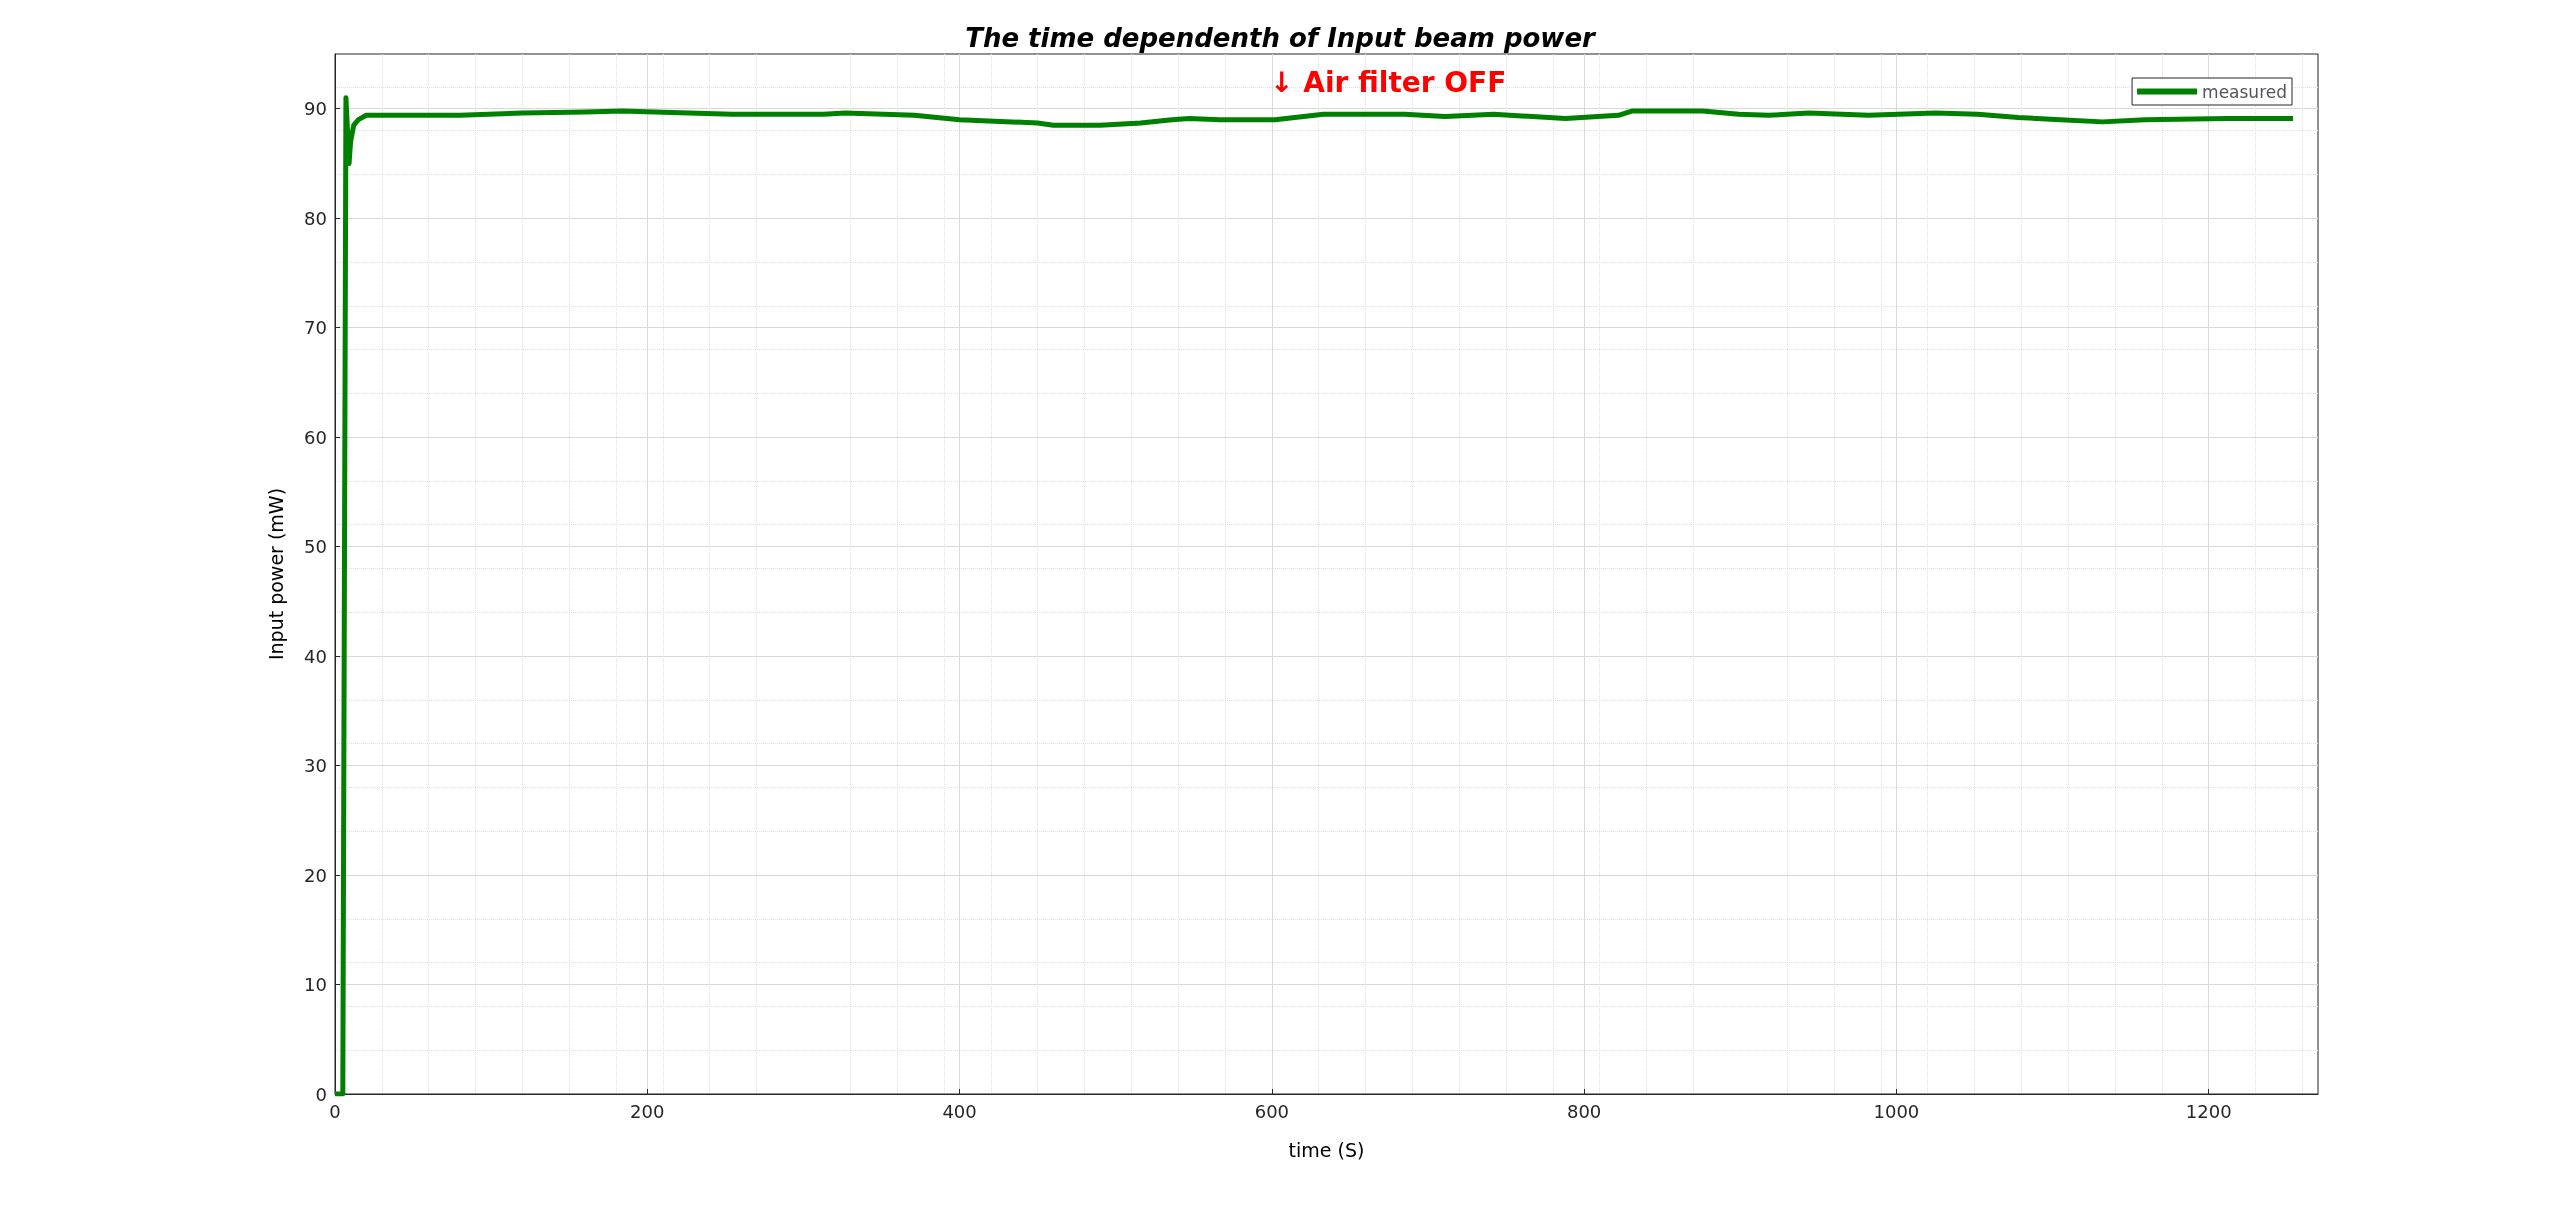  Describe the element at coordinates (1326, 1149) in the screenshot. I see `x-axis-title: time (S)` at that location.